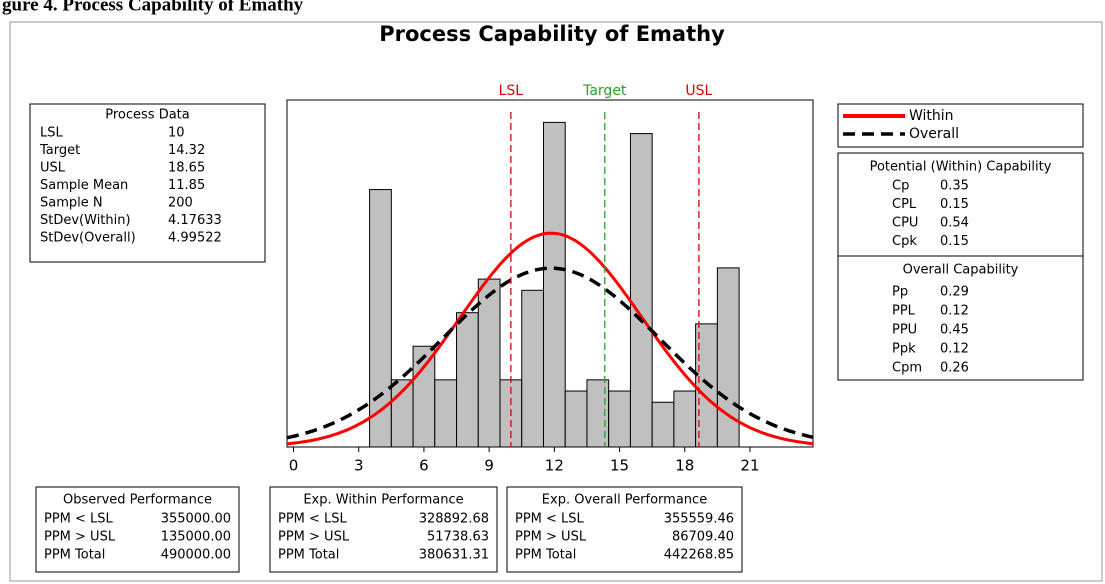 The image size is (1105, 584). What do you see at coordinates (84, 185) in the screenshot?
I see `row-label: Sample Mean` at bounding box center [84, 185].